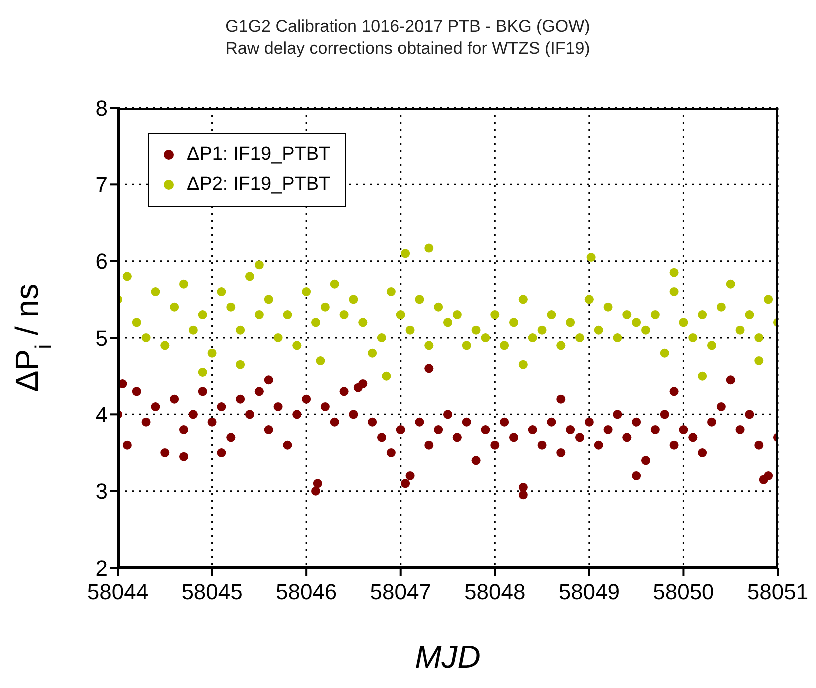 This screenshot has height=688, width=816. I want to click on x-tick-label: 58045, so click(212, 592).